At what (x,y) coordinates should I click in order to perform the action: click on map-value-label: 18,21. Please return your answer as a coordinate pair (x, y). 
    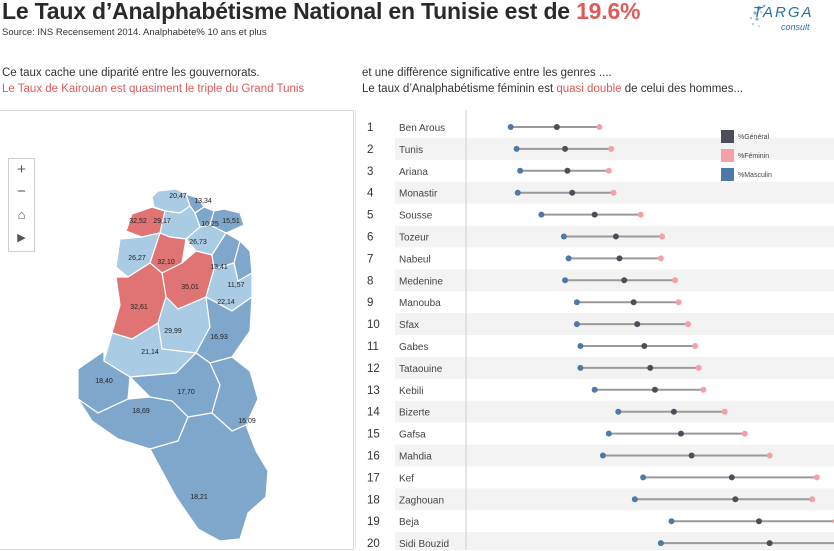
    Looking at the image, I should click on (199, 497).